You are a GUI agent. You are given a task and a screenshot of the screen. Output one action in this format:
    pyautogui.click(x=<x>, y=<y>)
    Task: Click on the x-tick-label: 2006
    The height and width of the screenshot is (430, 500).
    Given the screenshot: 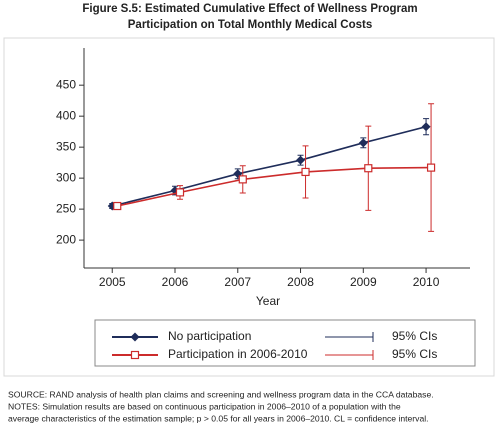 What is the action you would take?
    pyautogui.click(x=175, y=282)
    